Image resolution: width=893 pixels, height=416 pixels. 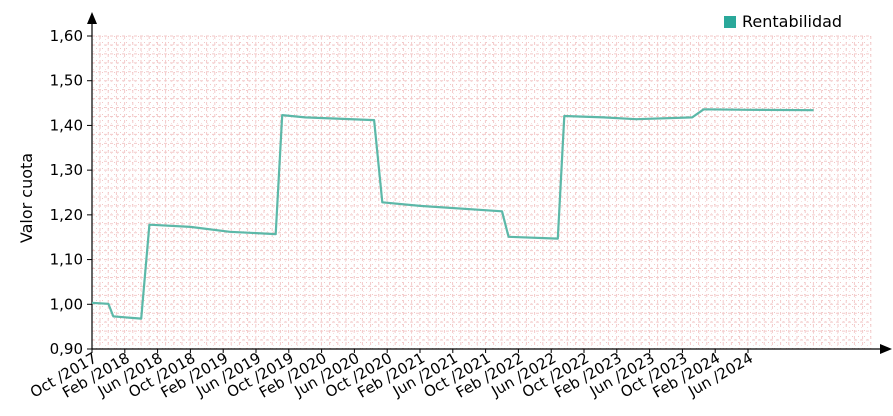 I want to click on y-tick-label: 1,20, so click(x=66, y=215).